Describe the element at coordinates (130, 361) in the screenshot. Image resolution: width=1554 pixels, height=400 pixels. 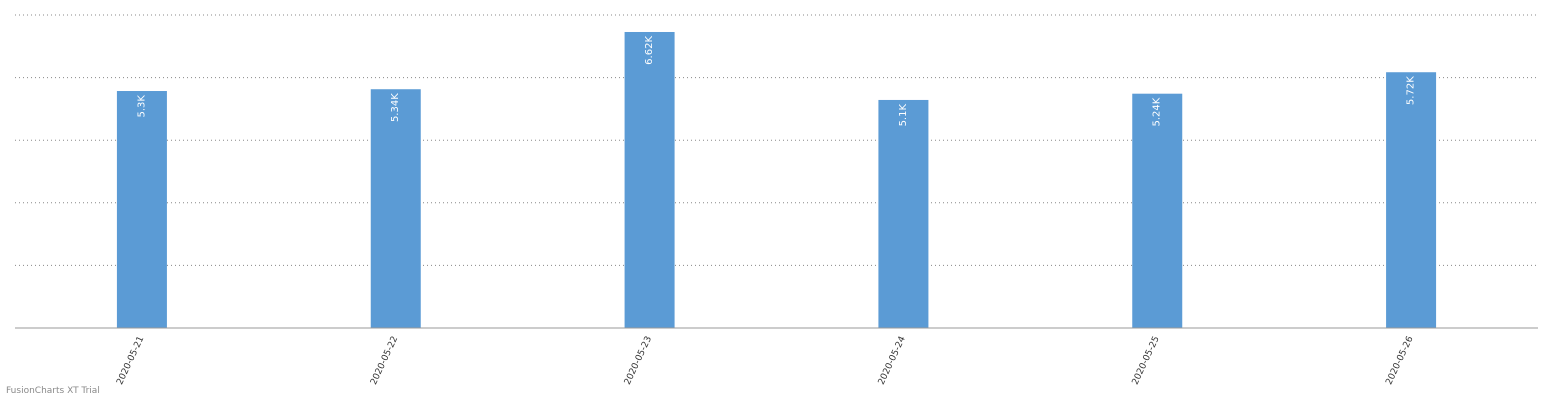
I see `x-tick-label: 2020-05-21` at that location.